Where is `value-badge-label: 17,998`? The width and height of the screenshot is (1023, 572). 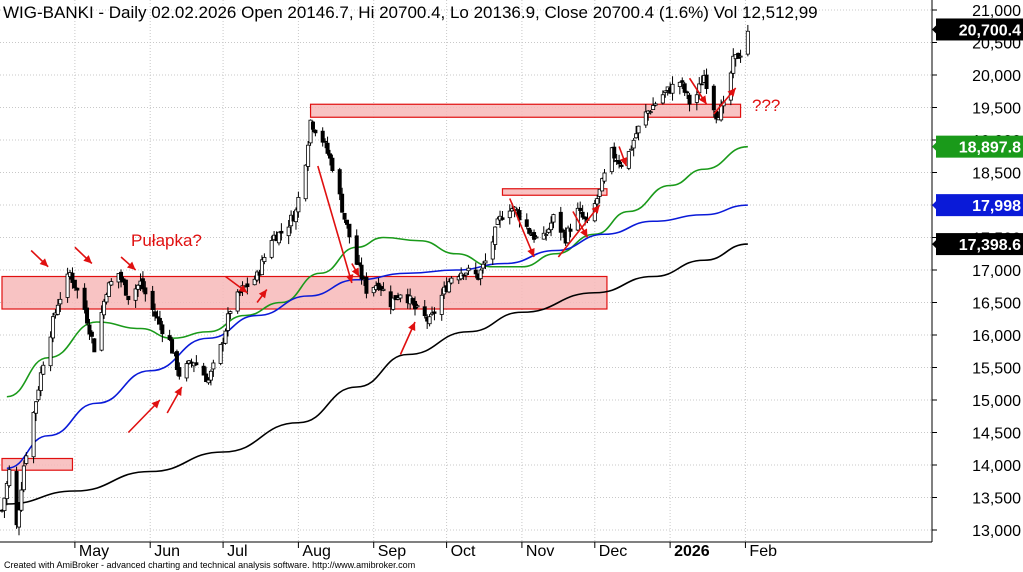
value-badge-label: 17,998 is located at coordinates (996, 206).